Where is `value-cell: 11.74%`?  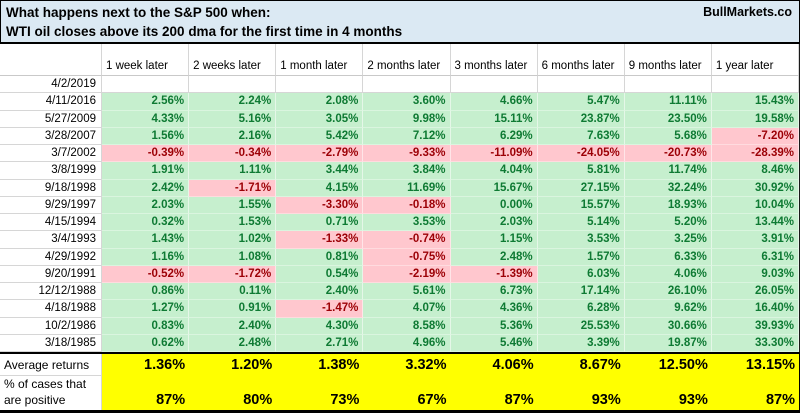 value-cell: 11.74% is located at coordinates (668, 171).